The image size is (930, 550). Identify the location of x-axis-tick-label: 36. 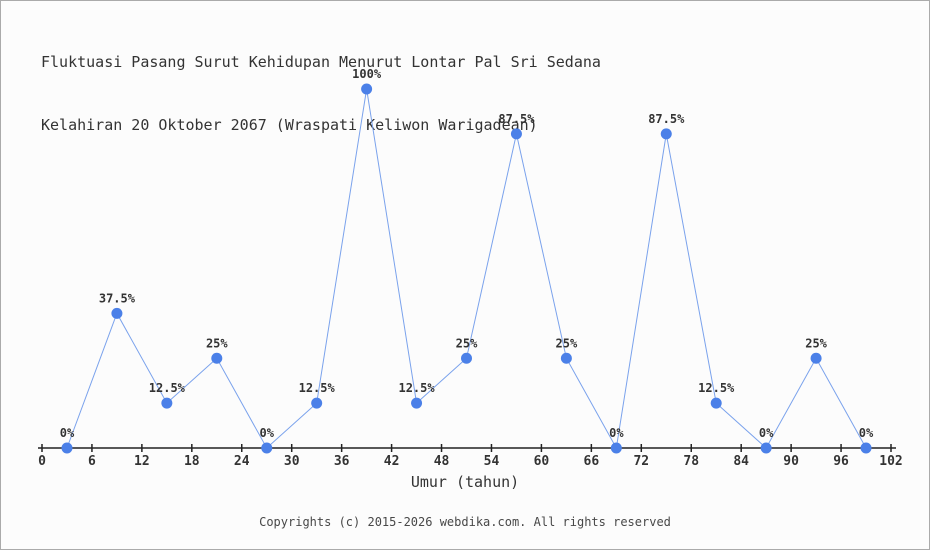
(342, 461).